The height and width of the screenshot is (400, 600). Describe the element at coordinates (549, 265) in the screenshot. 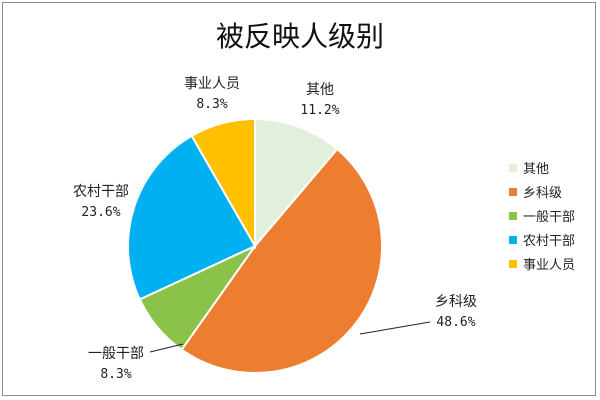

I see `legend-label: 事业人员` at that location.